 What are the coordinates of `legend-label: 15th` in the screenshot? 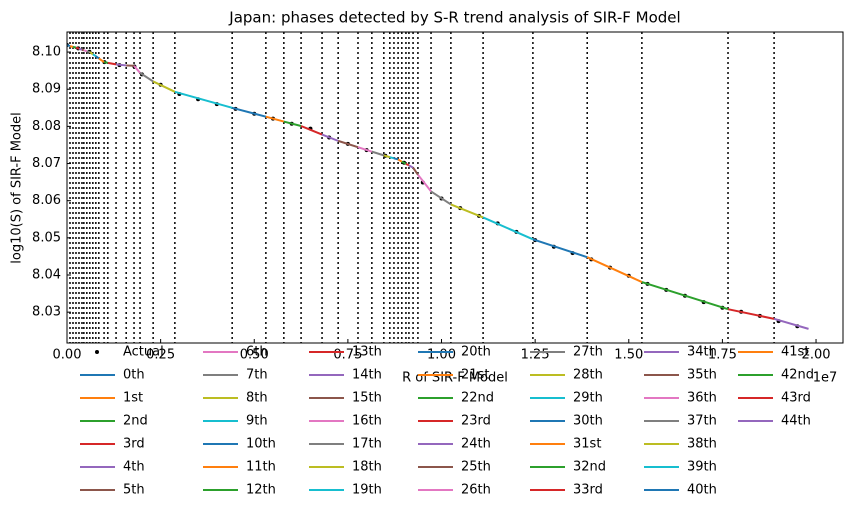 It's located at (367, 398).